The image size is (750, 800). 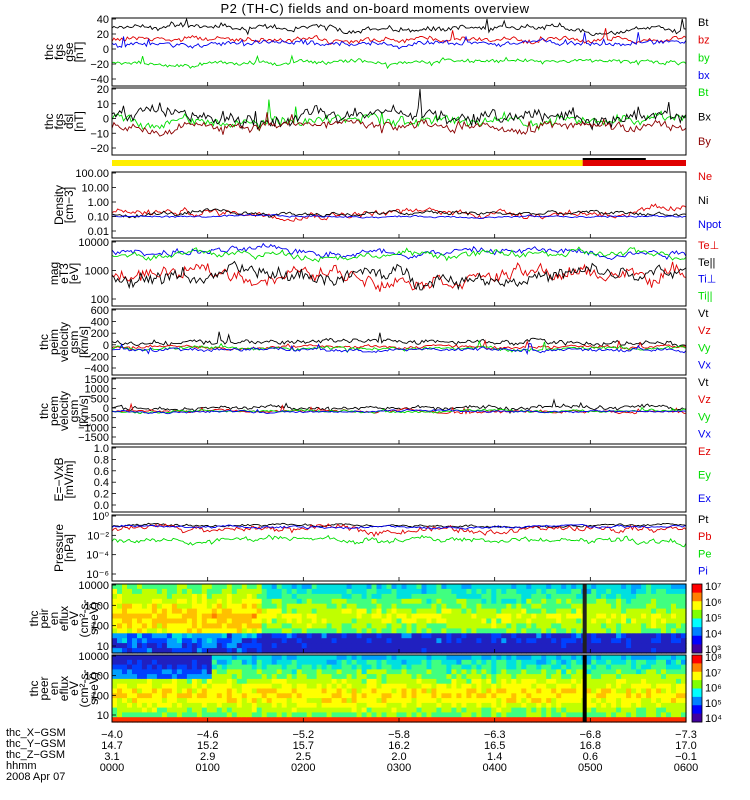 What do you see at coordinates (69, 121) in the screenshot?
I see `y-axis-label: dsl` at bounding box center [69, 121].